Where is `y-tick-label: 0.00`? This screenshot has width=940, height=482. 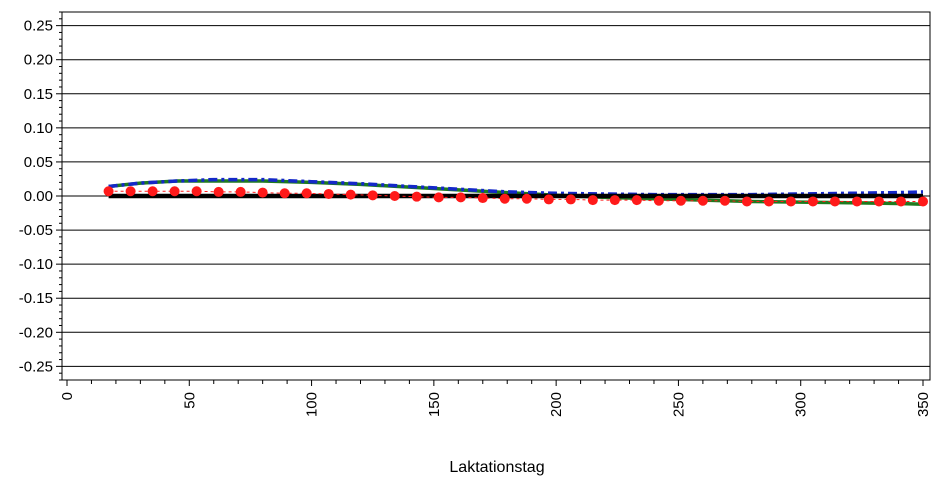
y-tick-label: 0.00 is located at coordinates (38, 196).